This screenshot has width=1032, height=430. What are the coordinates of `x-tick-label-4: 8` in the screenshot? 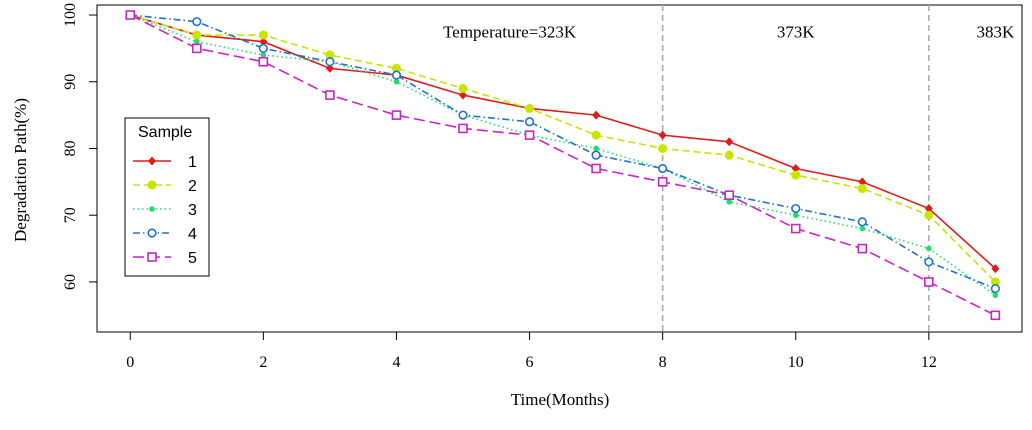 It's located at (663, 362).